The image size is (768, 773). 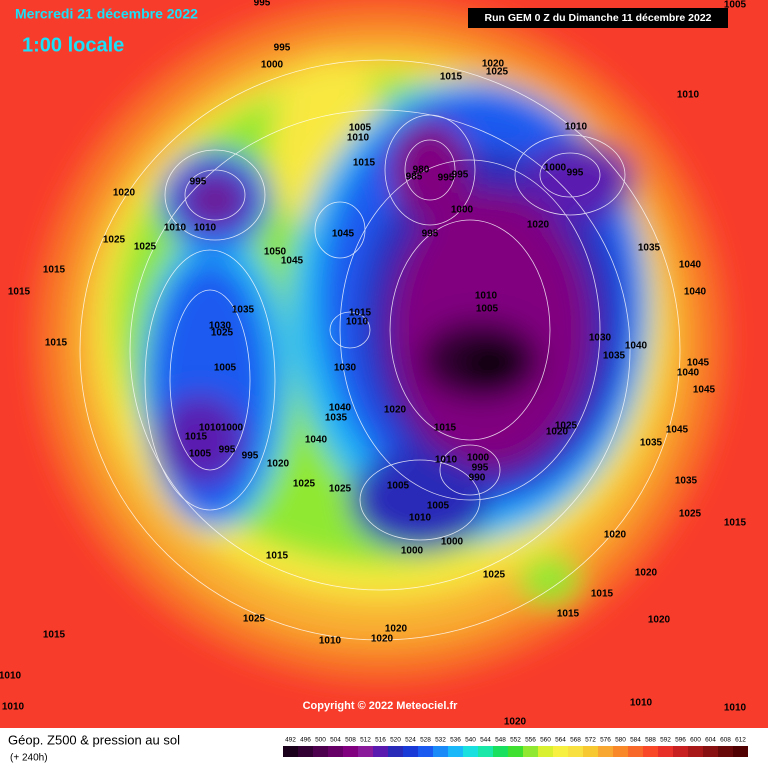 I want to click on colorbar-label: 576, so click(x=605, y=740).